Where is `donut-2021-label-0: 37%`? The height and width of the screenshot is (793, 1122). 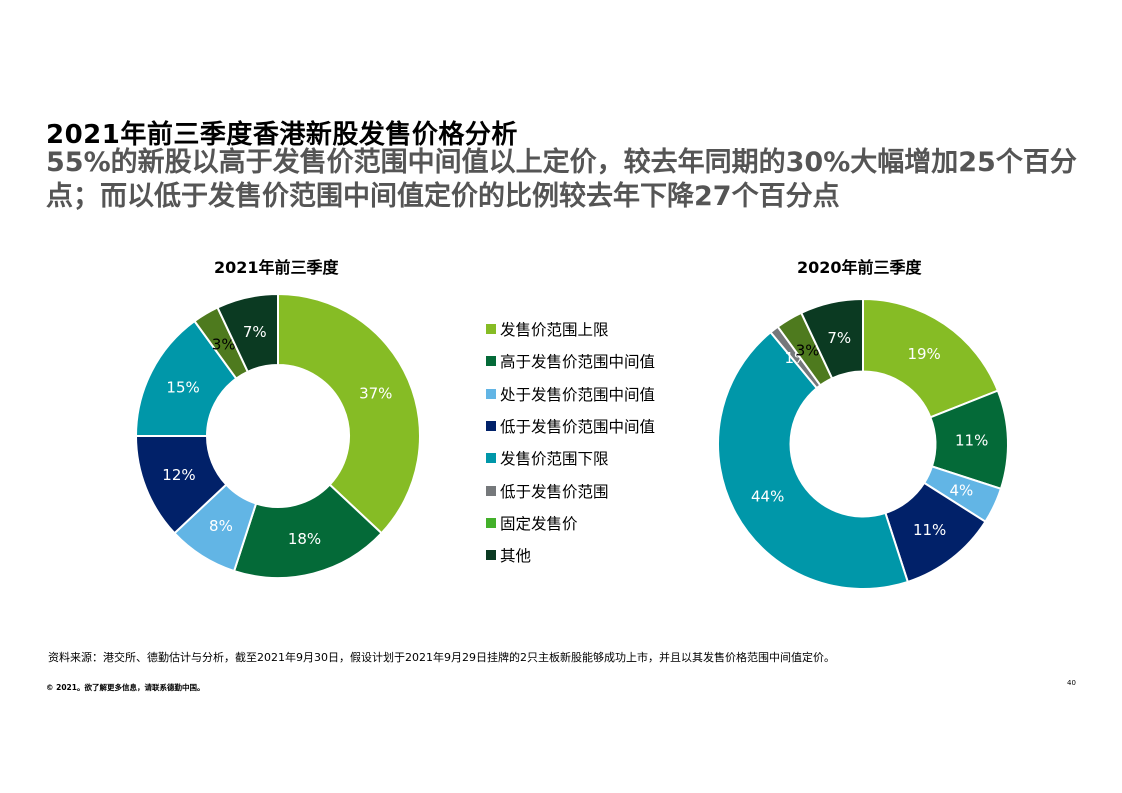 donut-2021-label-0: 37% is located at coordinates (375, 394).